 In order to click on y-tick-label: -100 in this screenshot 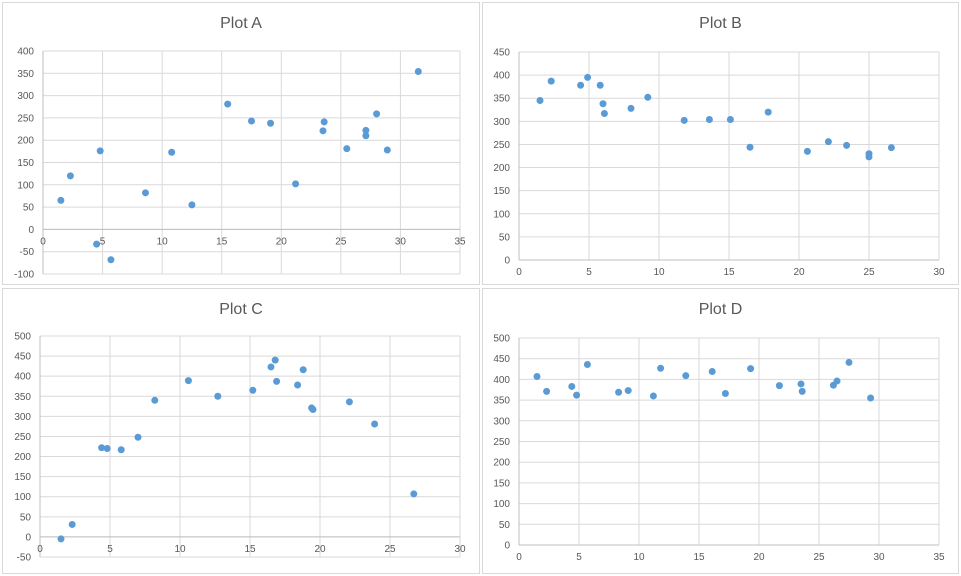, I will do `click(24, 275)`.